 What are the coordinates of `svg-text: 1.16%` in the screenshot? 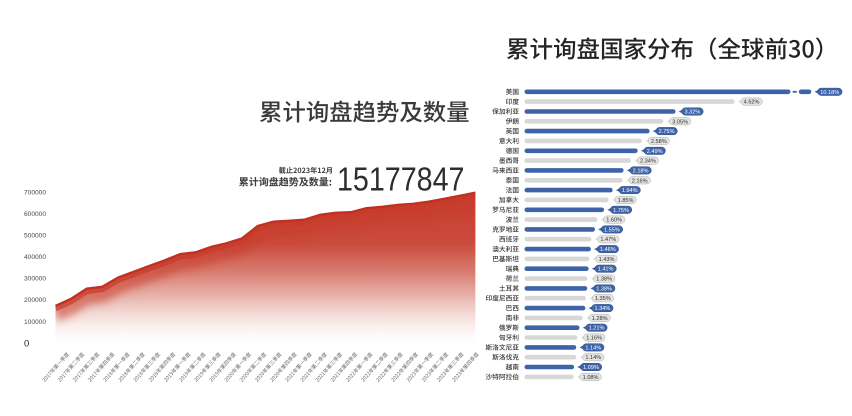 It's located at (594, 339).